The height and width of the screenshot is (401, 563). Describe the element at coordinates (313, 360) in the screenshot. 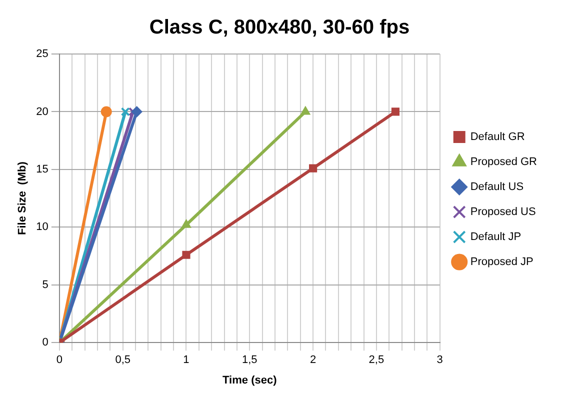

I see `x-tick-label: 2` at that location.